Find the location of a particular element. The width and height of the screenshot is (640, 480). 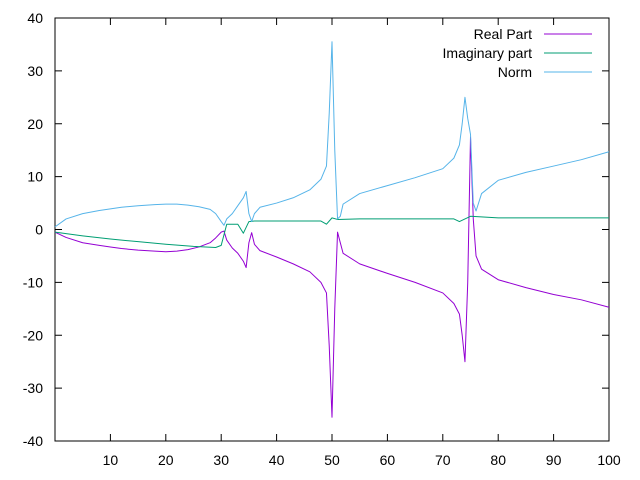

y-tick-label: 10 is located at coordinates (35, 177).